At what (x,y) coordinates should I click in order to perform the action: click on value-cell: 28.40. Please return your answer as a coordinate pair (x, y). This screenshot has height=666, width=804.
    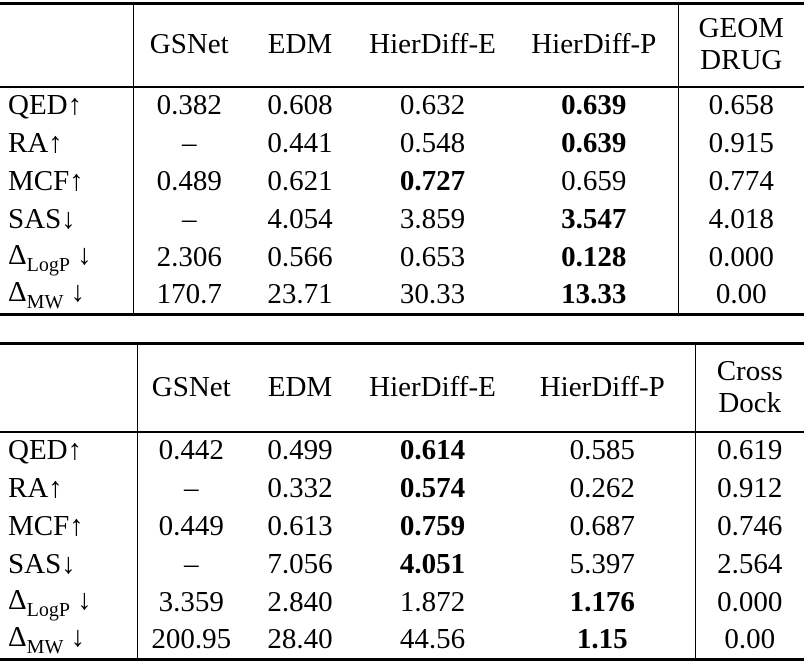
    Looking at the image, I should click on (300, 638).